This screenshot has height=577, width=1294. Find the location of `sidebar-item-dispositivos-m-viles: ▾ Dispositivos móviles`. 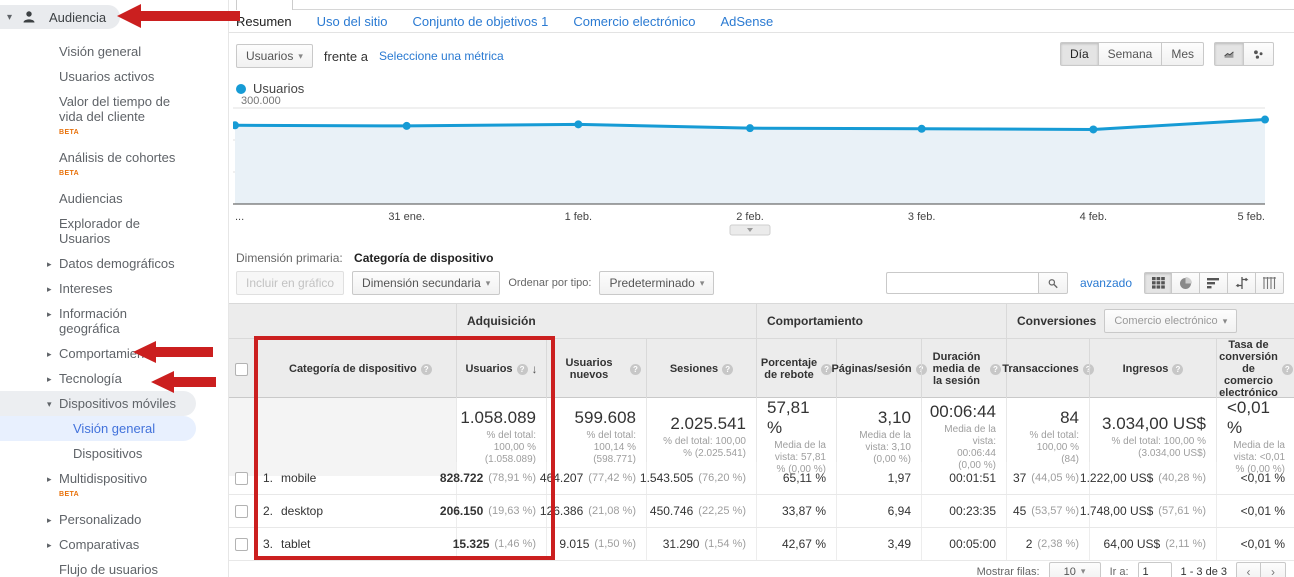

sidebar-item-dispositivos-m-viles: ▾ Dispositivos móviles is located at coordinates (98, 403).